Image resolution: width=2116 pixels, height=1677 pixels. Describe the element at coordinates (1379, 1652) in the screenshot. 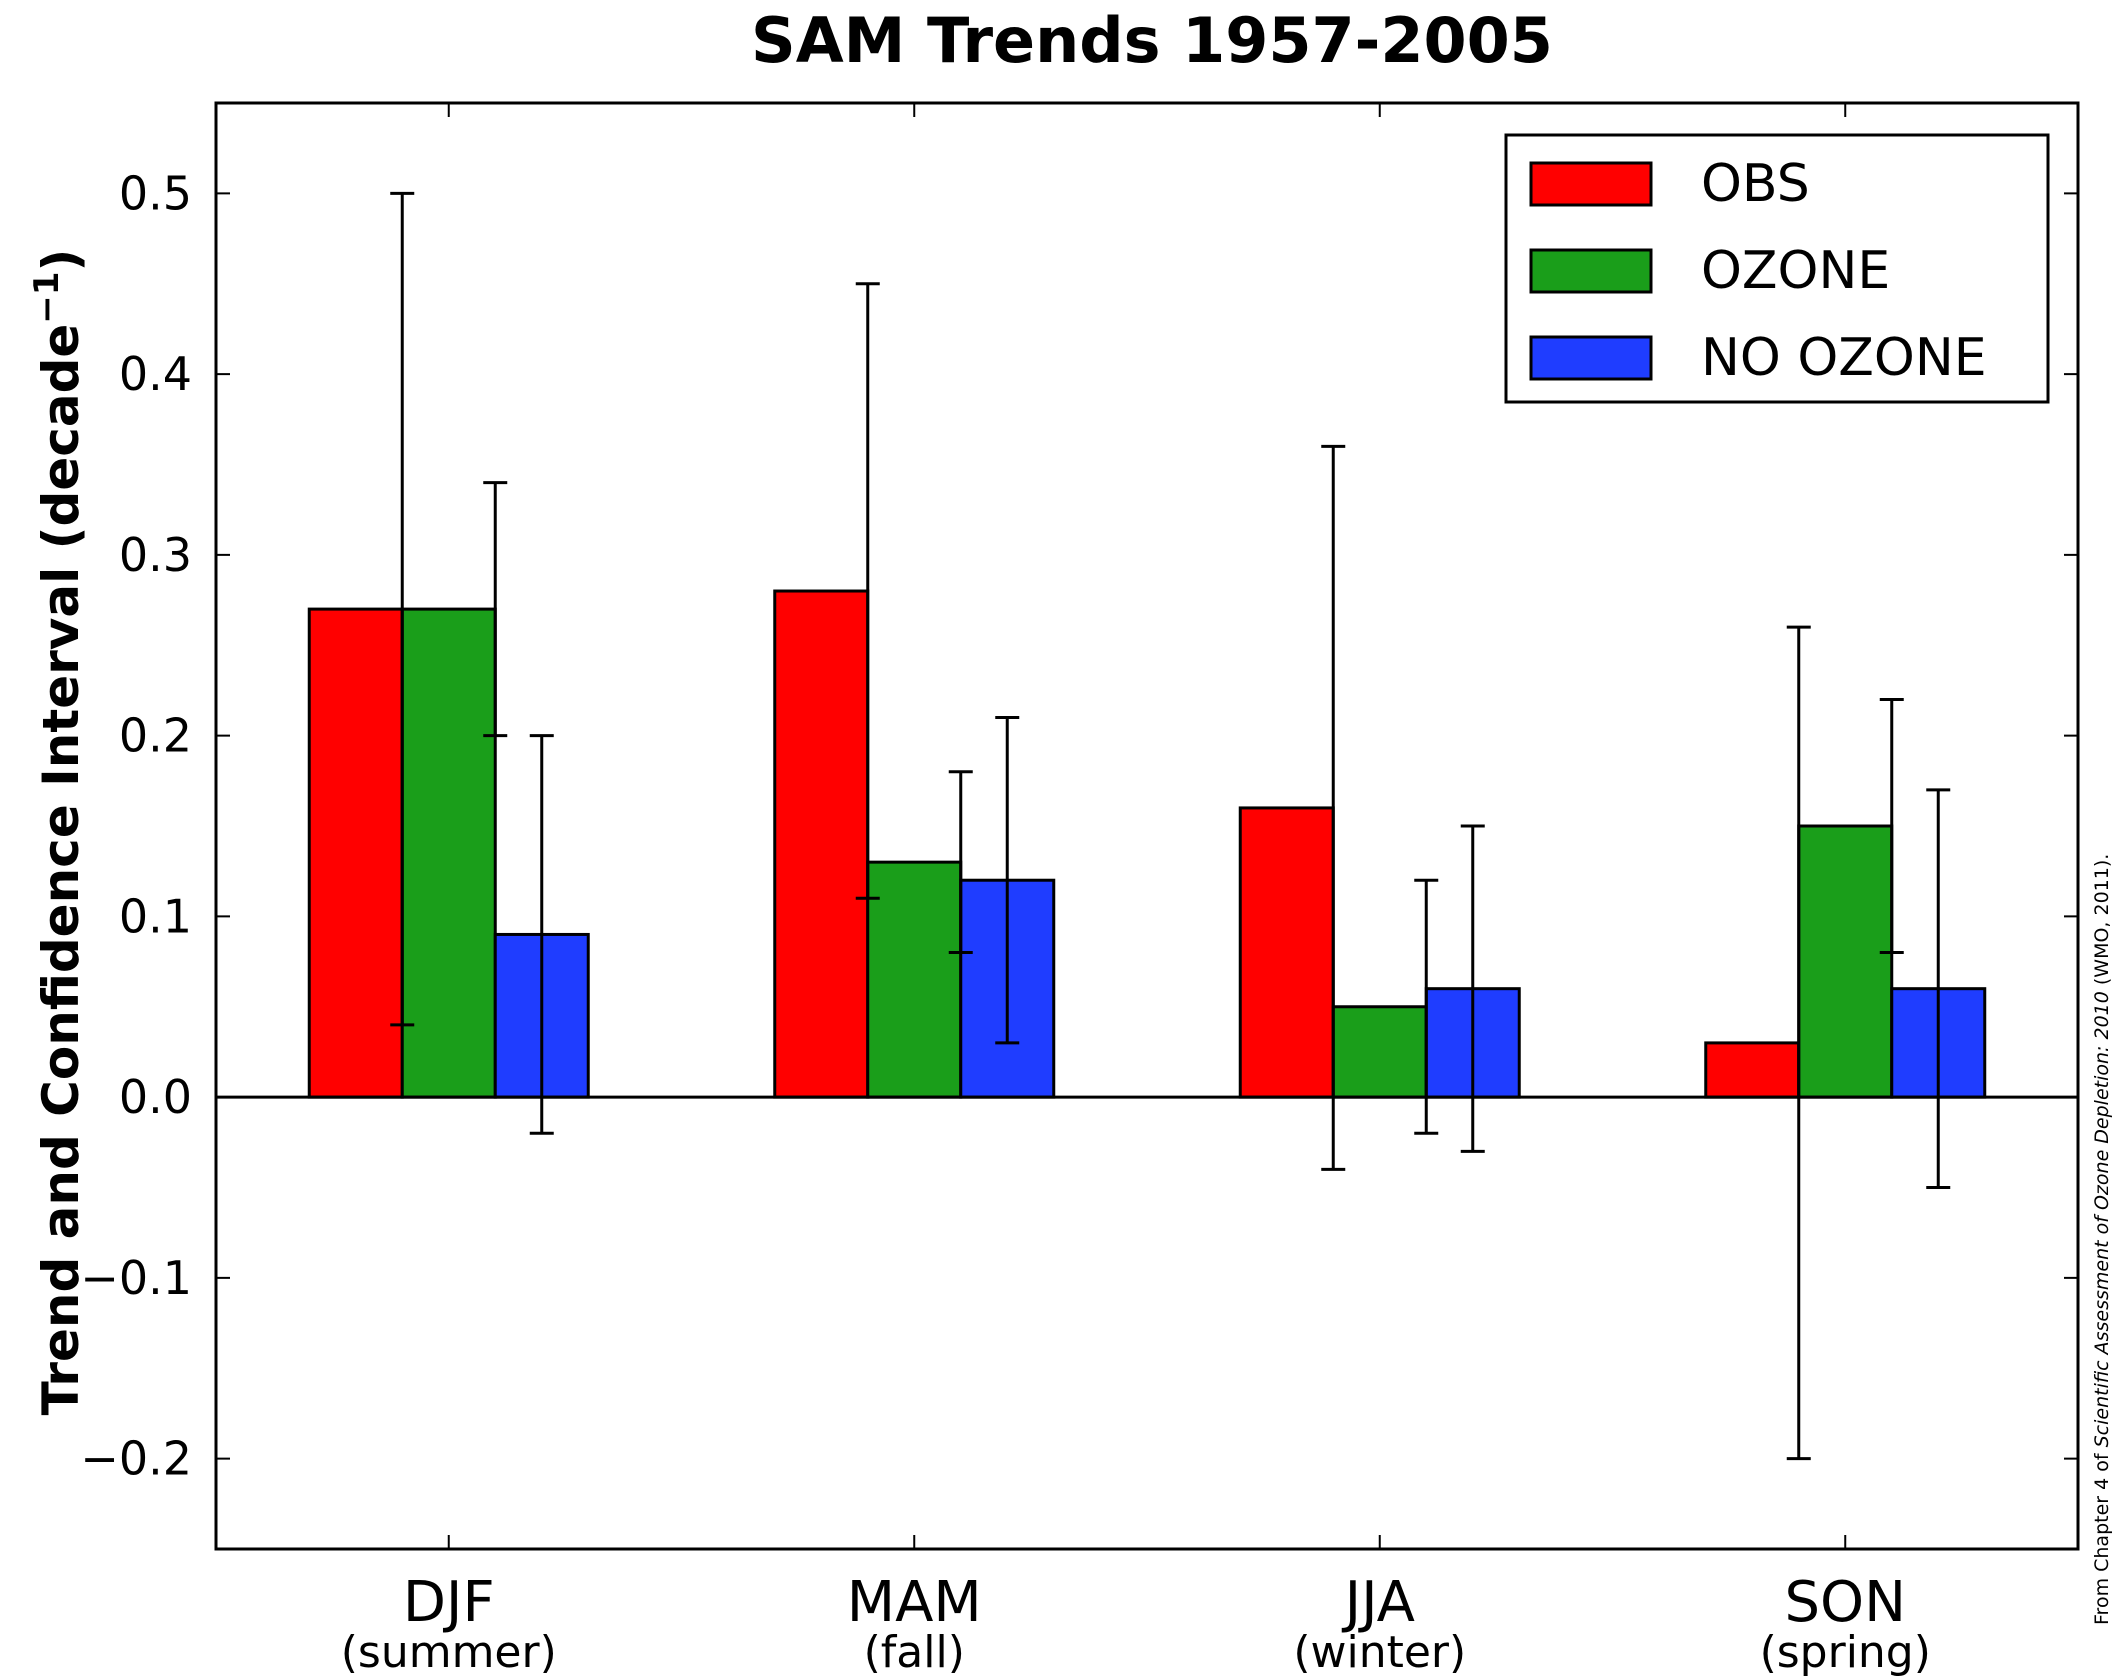

I see `x-category-sublabel: (winter)` at that location.